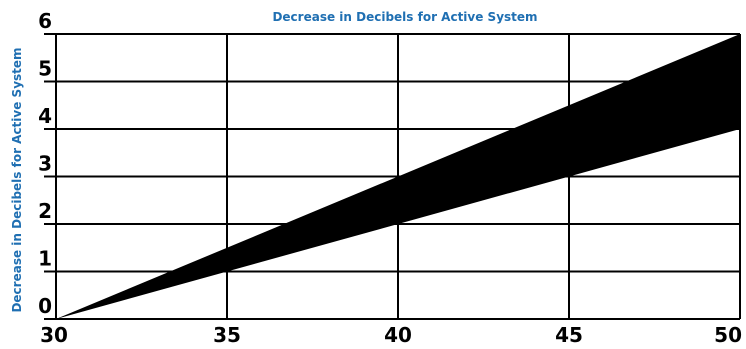  I want to click on y-tick-label-0: 0, so click(45, 306).